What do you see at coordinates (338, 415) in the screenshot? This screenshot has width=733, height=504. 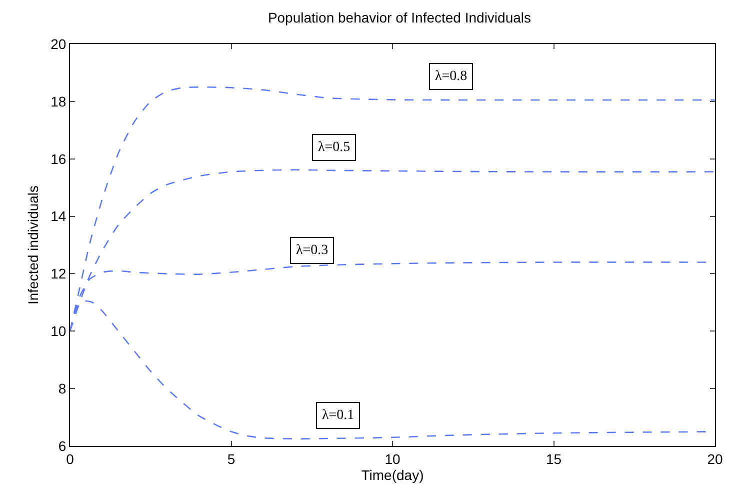 I see `series-label: λ=0.1` at bounding box center [338, 415].